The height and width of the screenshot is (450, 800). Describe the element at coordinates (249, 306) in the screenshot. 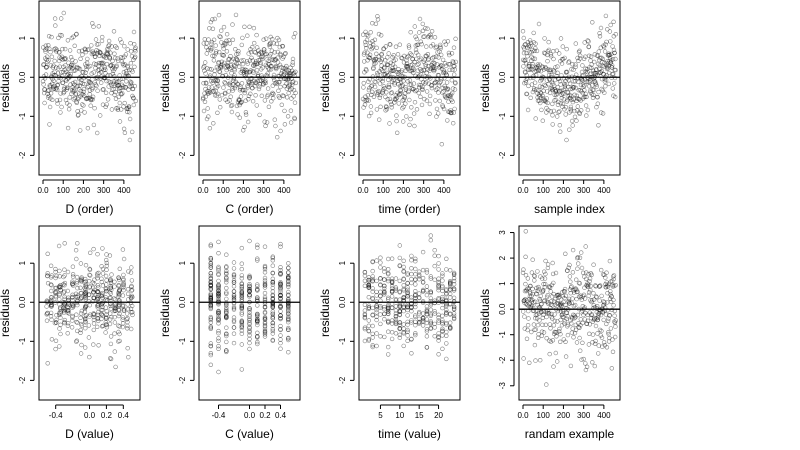

I see `data-points` at that location.